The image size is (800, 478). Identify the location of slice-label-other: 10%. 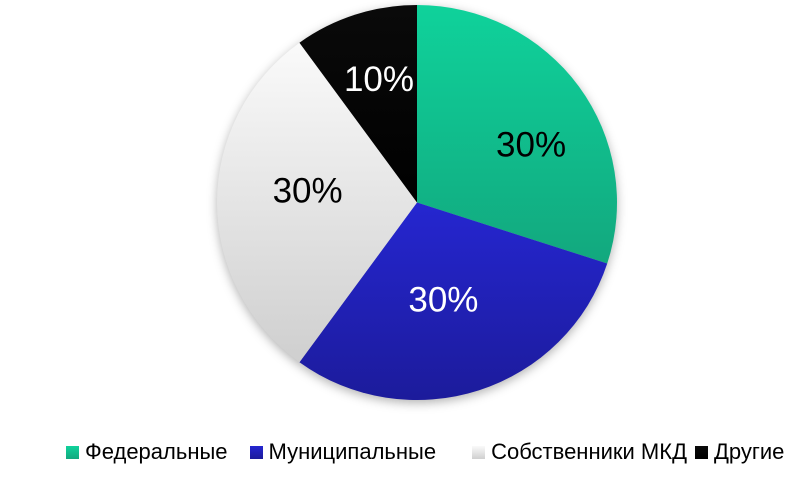
(379, 79).